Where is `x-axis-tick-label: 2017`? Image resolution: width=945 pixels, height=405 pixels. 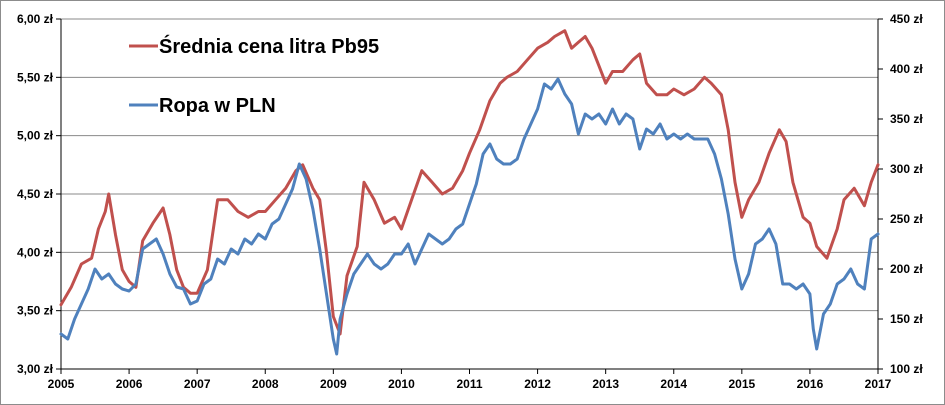 x-axis-tick-label: 2017 is located at coordinates (878, 384).